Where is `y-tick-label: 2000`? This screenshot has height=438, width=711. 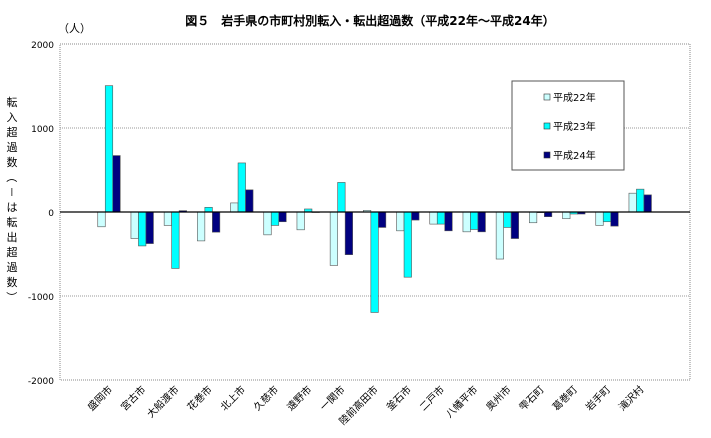 y-tick-label: 2000 is located at coordinates (42, 46).